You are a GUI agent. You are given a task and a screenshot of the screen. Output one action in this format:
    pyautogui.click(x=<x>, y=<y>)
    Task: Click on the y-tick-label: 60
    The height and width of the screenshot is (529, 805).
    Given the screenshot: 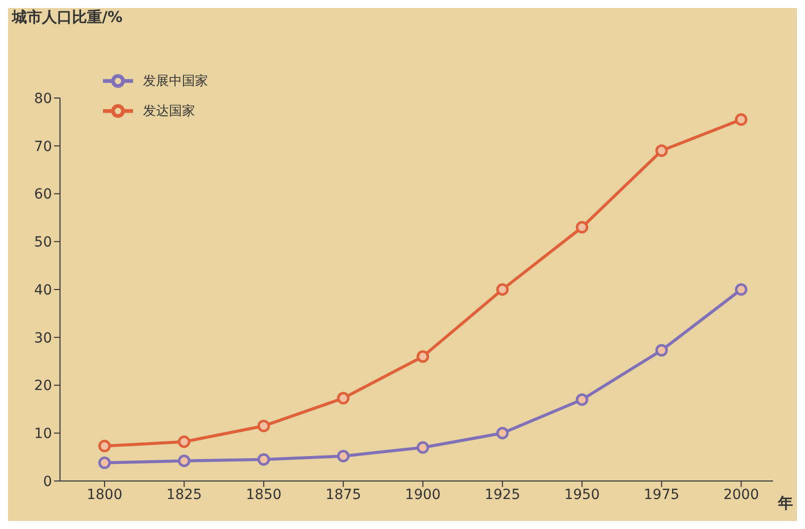 What is the action you would take?
    pyautogui.click(x=43, y=194)
    